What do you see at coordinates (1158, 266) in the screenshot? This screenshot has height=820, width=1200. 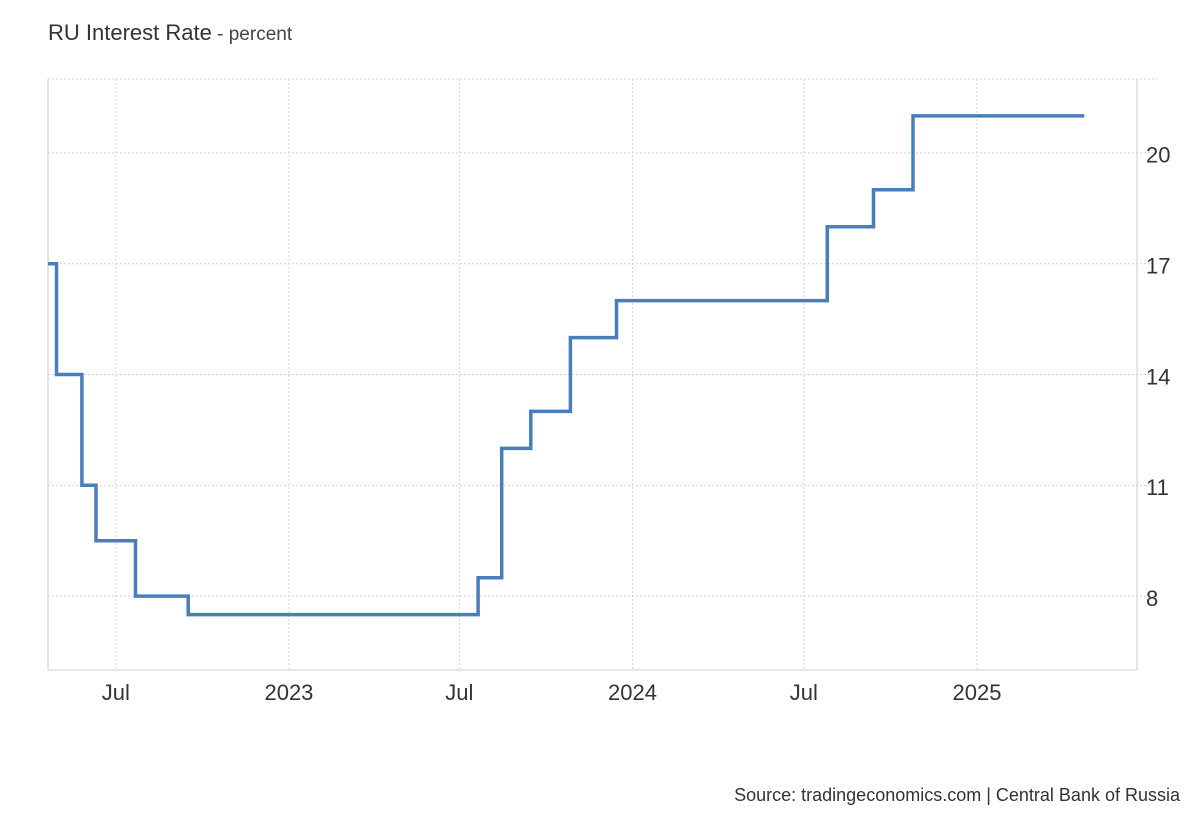 I see `y-tick-label: 17` at bounding box center [1158, 266].